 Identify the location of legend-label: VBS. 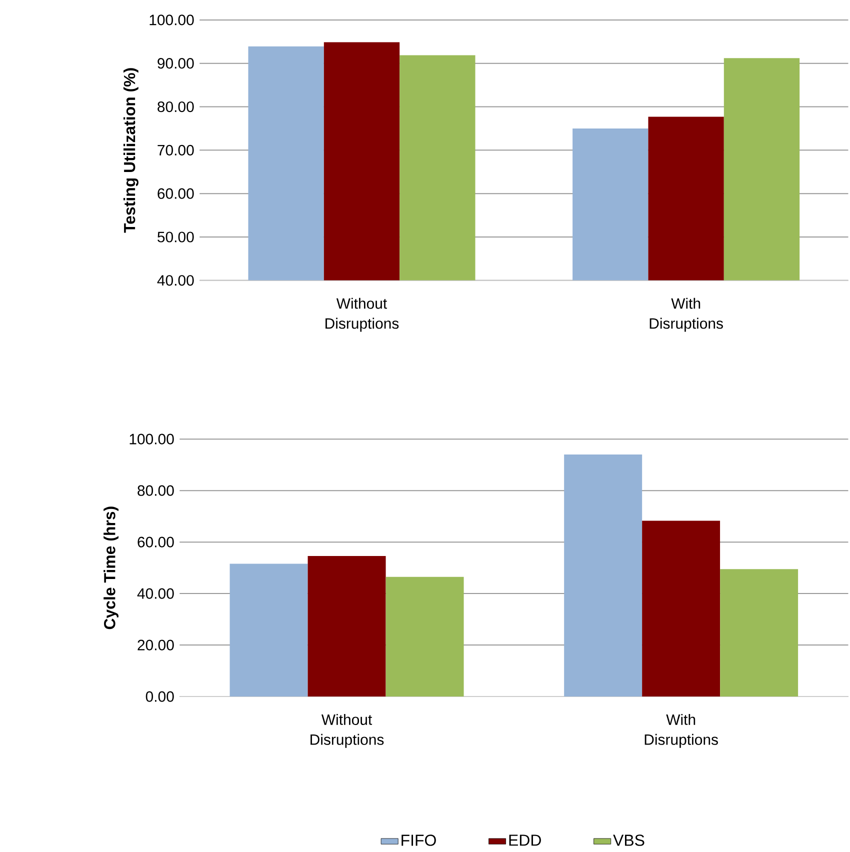
(628, 840).